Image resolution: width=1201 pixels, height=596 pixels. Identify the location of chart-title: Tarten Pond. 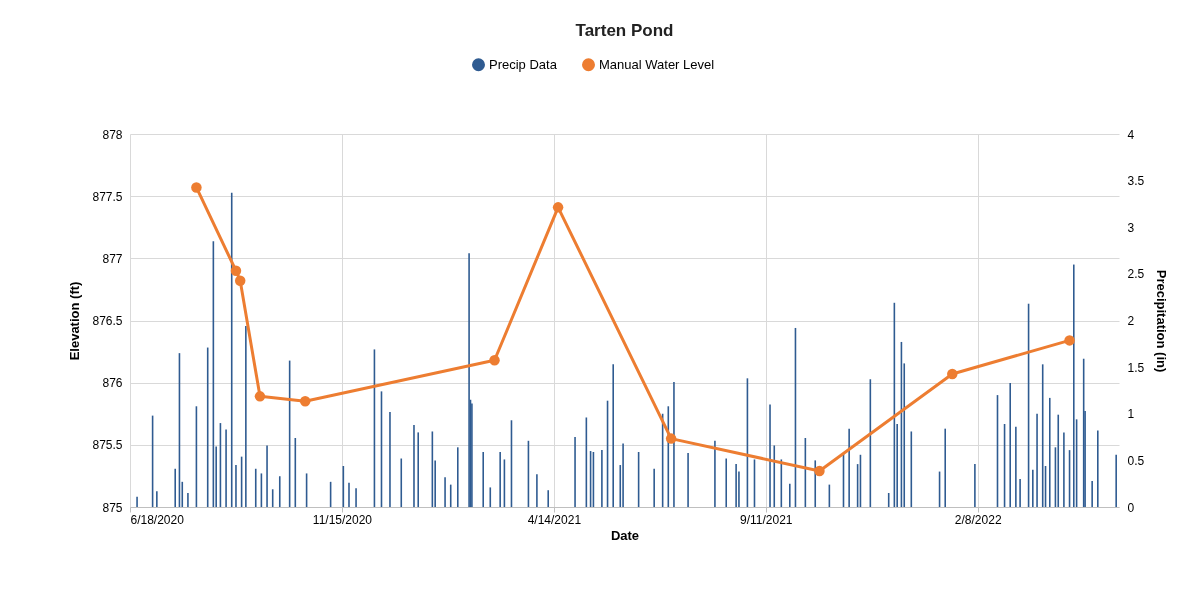
(624, 30).